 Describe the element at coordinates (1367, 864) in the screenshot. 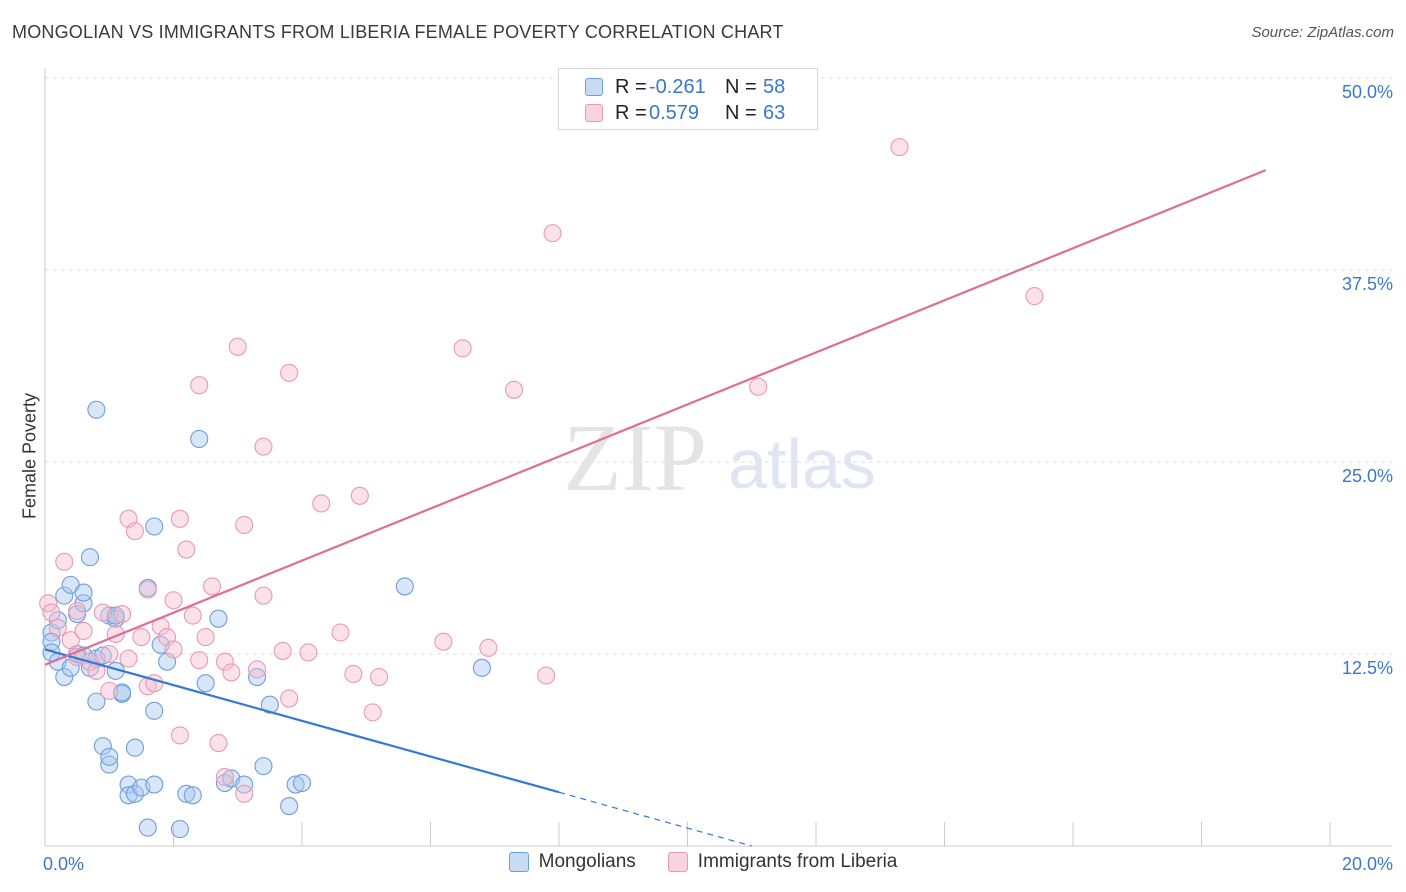

I see `x-tick-label: 20.0%` at that location.